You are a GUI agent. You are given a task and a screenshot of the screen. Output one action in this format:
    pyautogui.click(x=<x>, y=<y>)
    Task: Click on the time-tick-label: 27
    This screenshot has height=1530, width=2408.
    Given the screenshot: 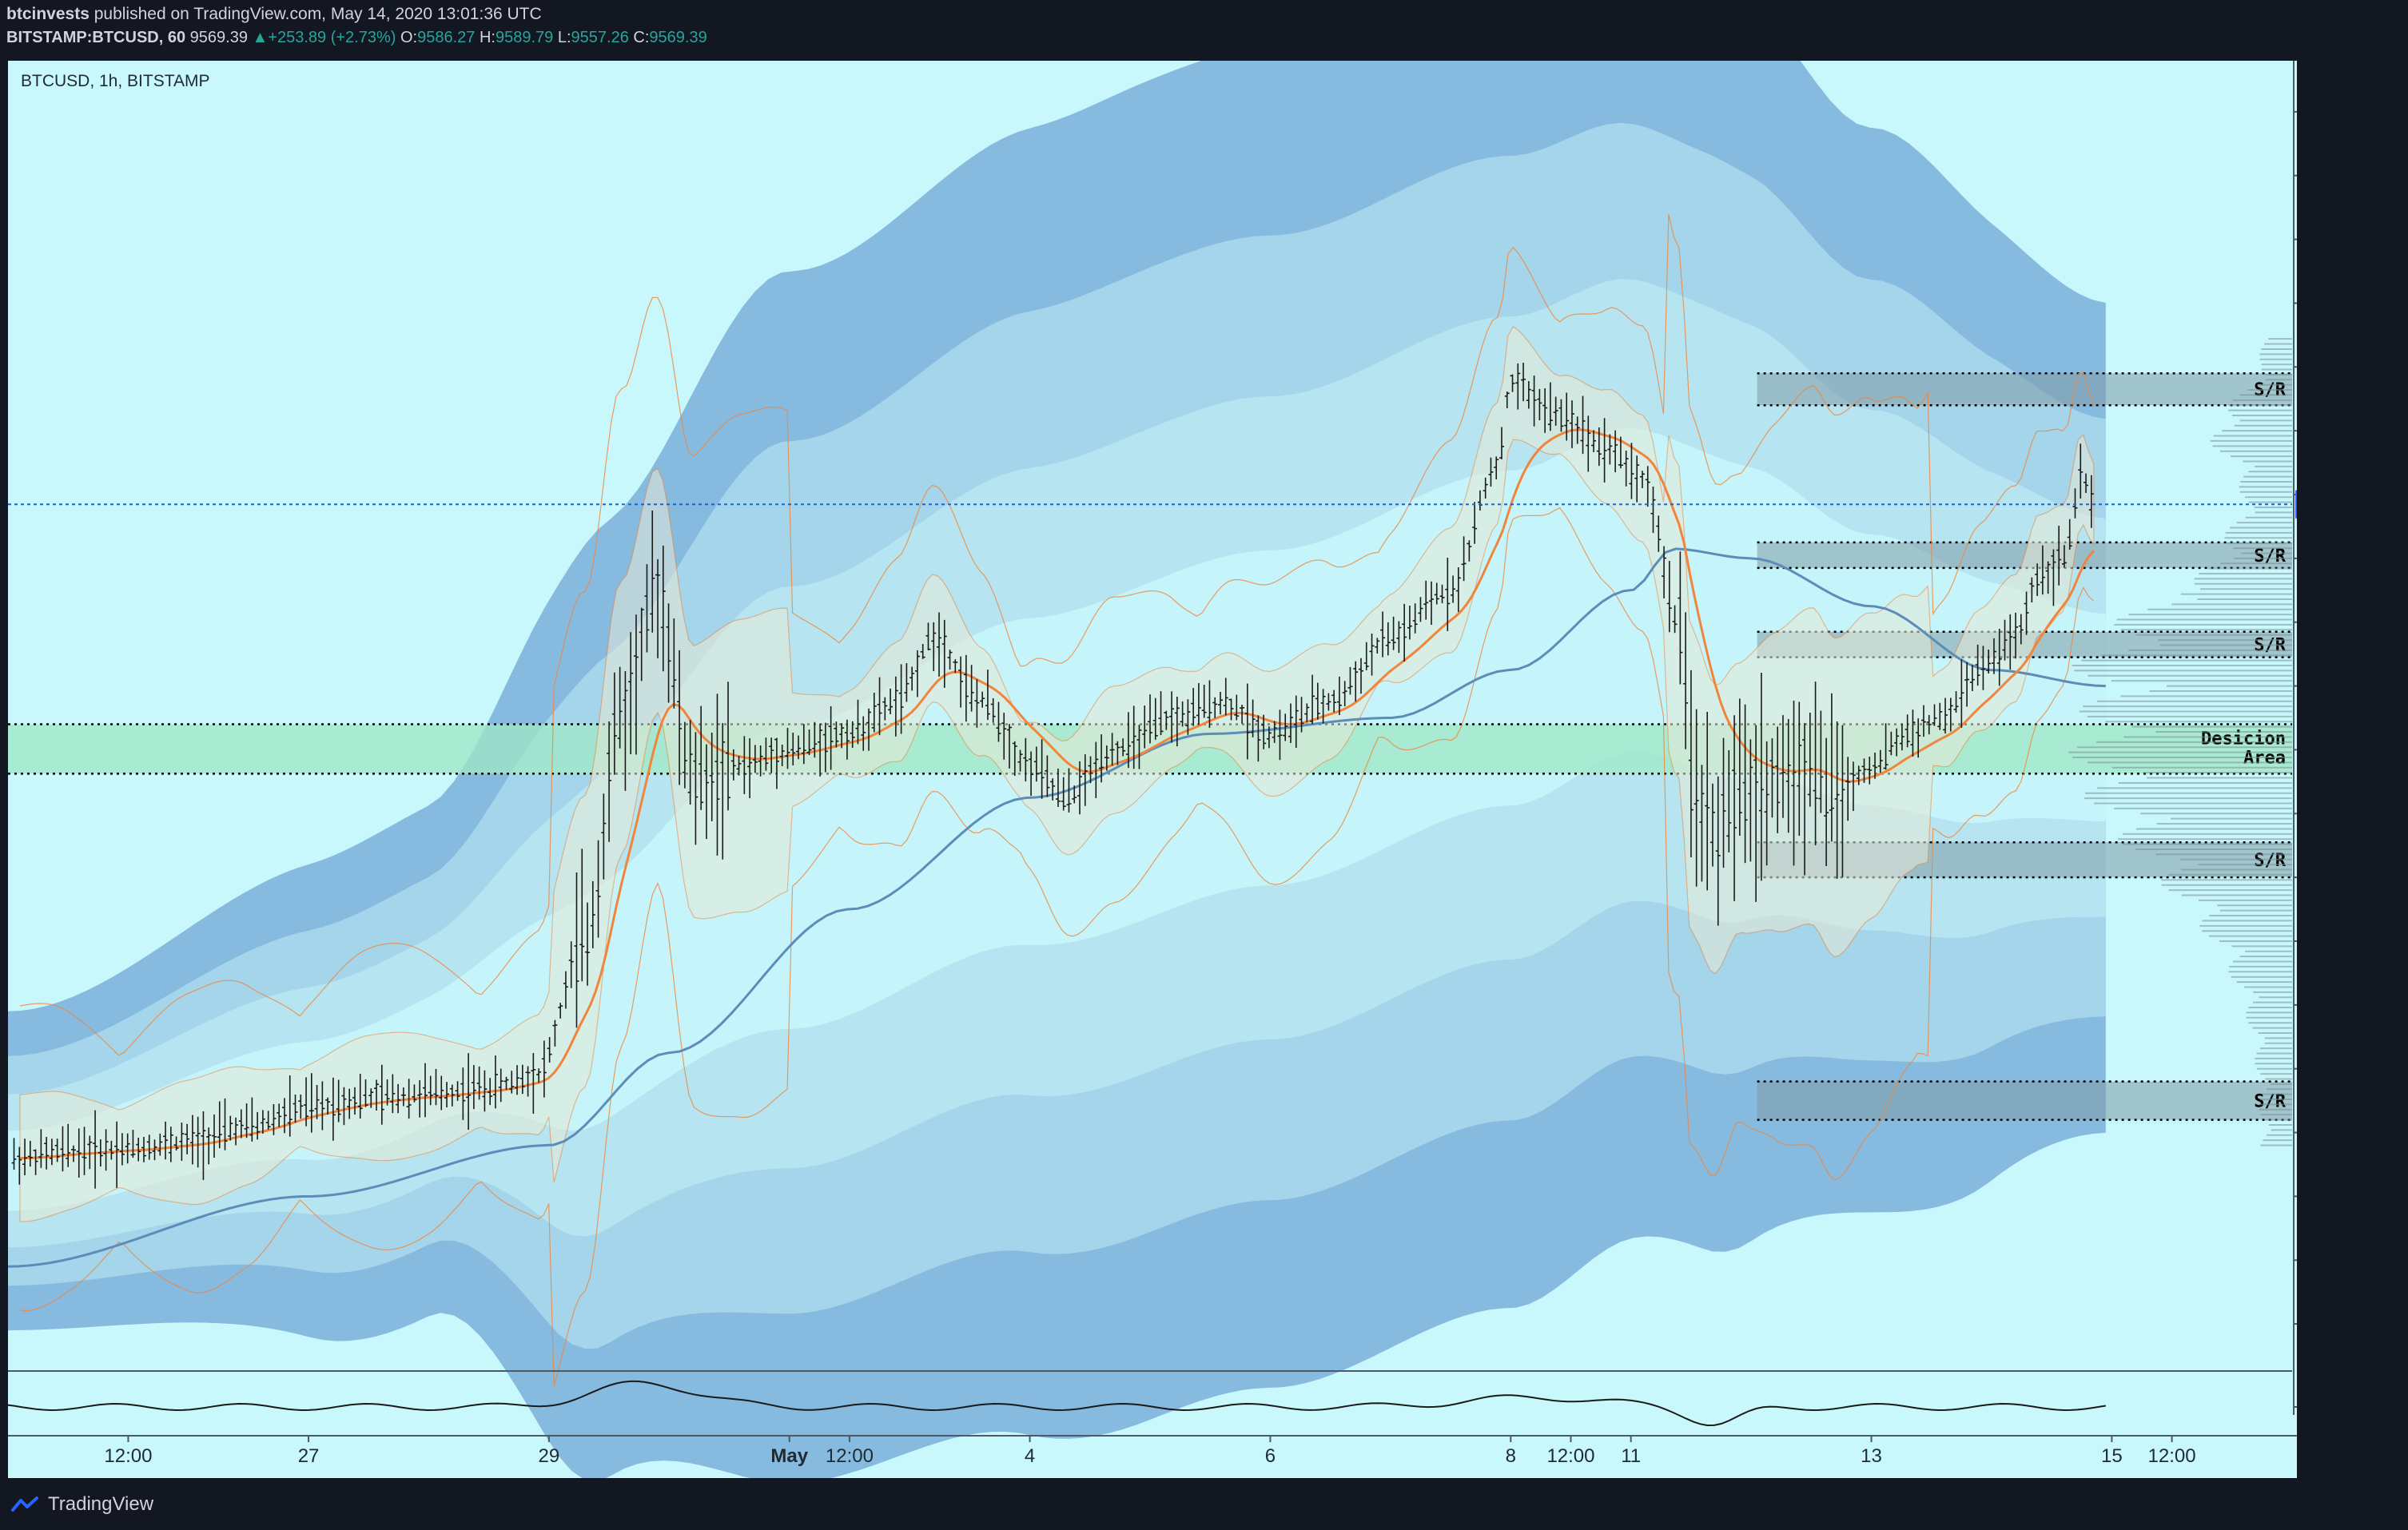 What is the action you would take?
    pyautogui.click(x=309, y=1456)
    